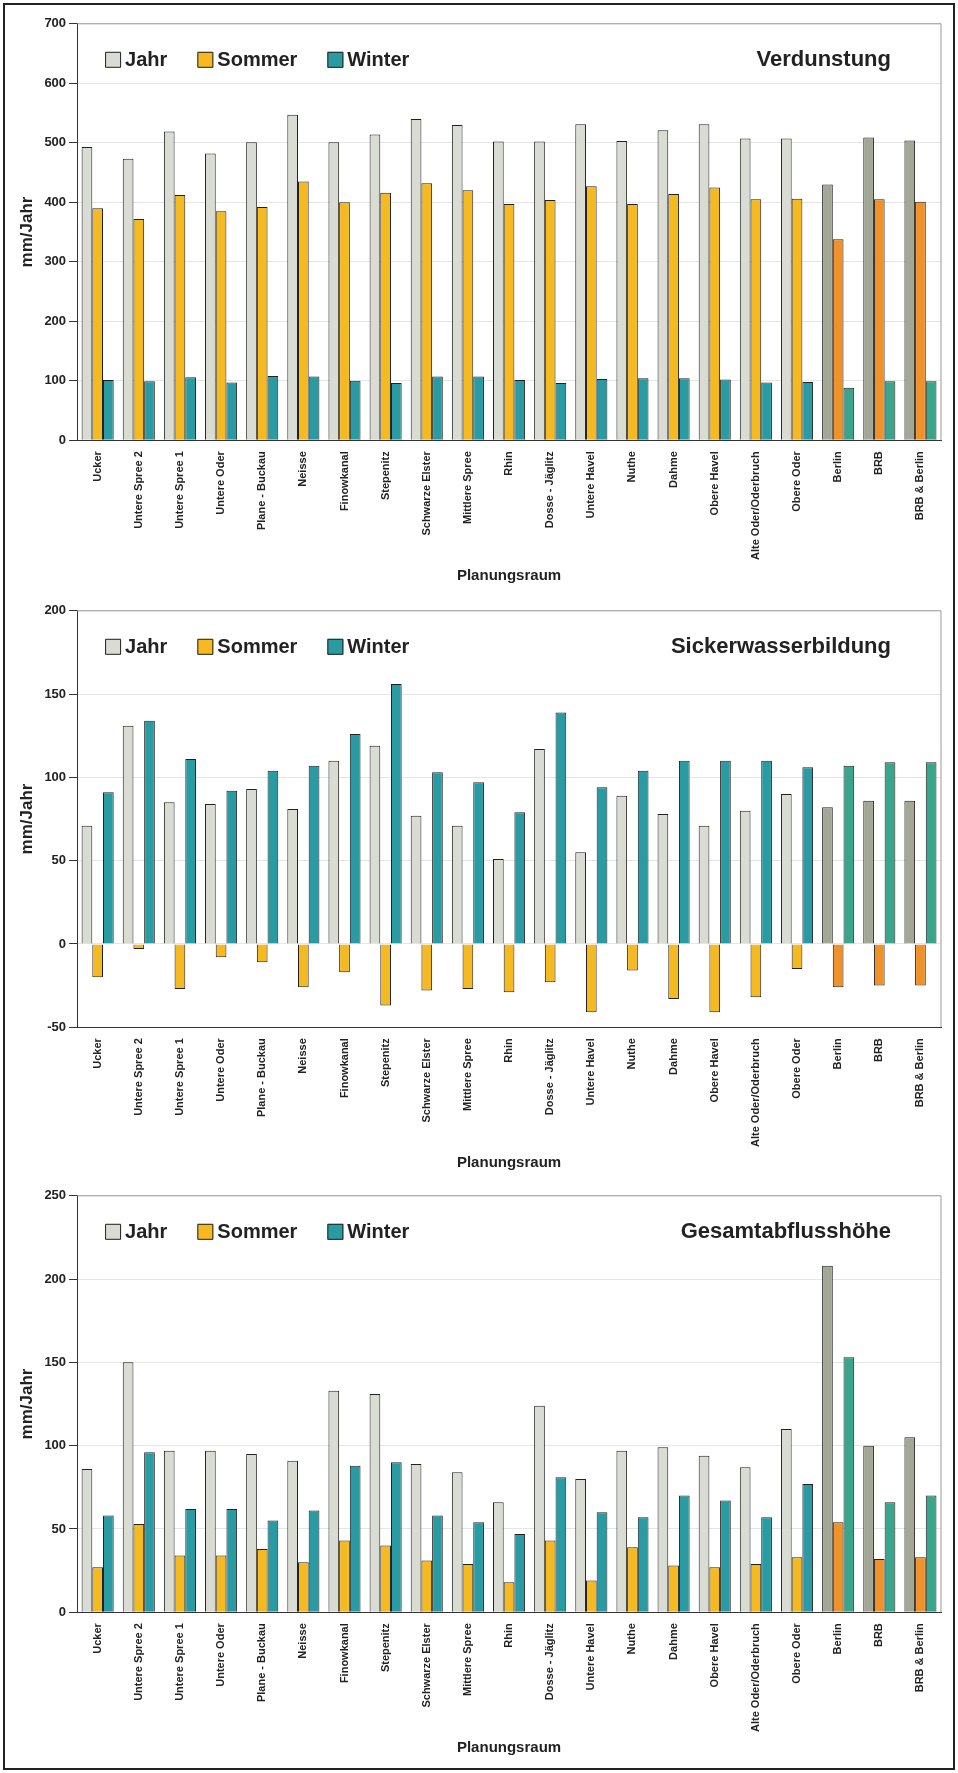 Image resolution: width=958 pixels, height=1773 pixels. Describe the element at coordinates (57, 1026) in the screenshot. I see `y-tick-label: -50` at that location.